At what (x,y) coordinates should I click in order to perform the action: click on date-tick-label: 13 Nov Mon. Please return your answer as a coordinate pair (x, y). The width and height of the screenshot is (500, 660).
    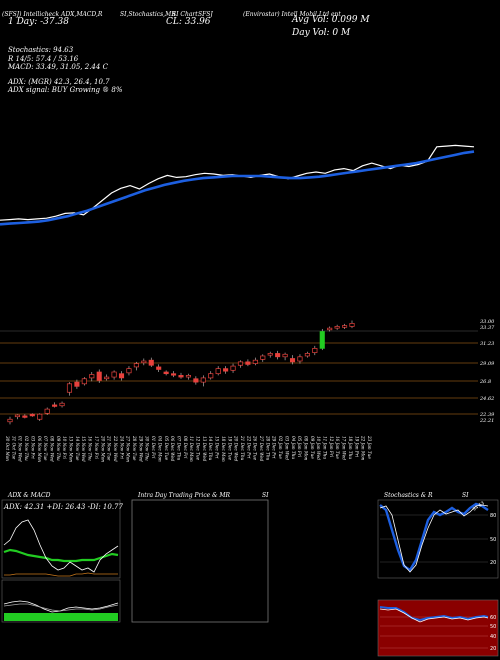
    Looking at the image, I should click on (71, 449).